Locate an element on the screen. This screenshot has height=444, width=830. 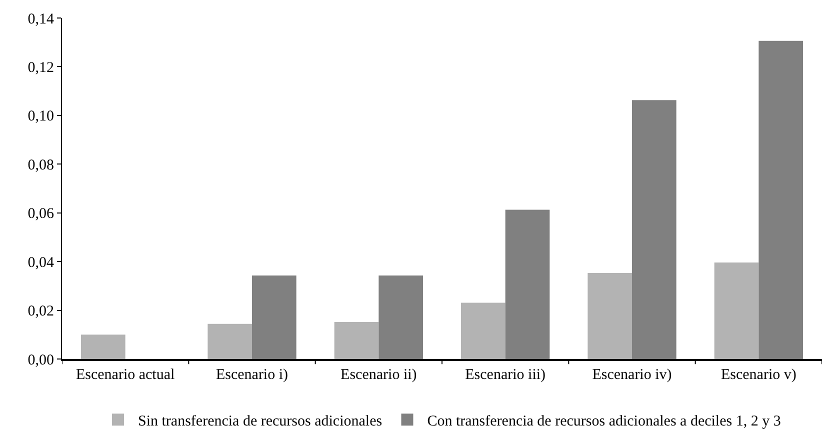
y-tick-label: 0,12 is located at coordinates (41, 68).